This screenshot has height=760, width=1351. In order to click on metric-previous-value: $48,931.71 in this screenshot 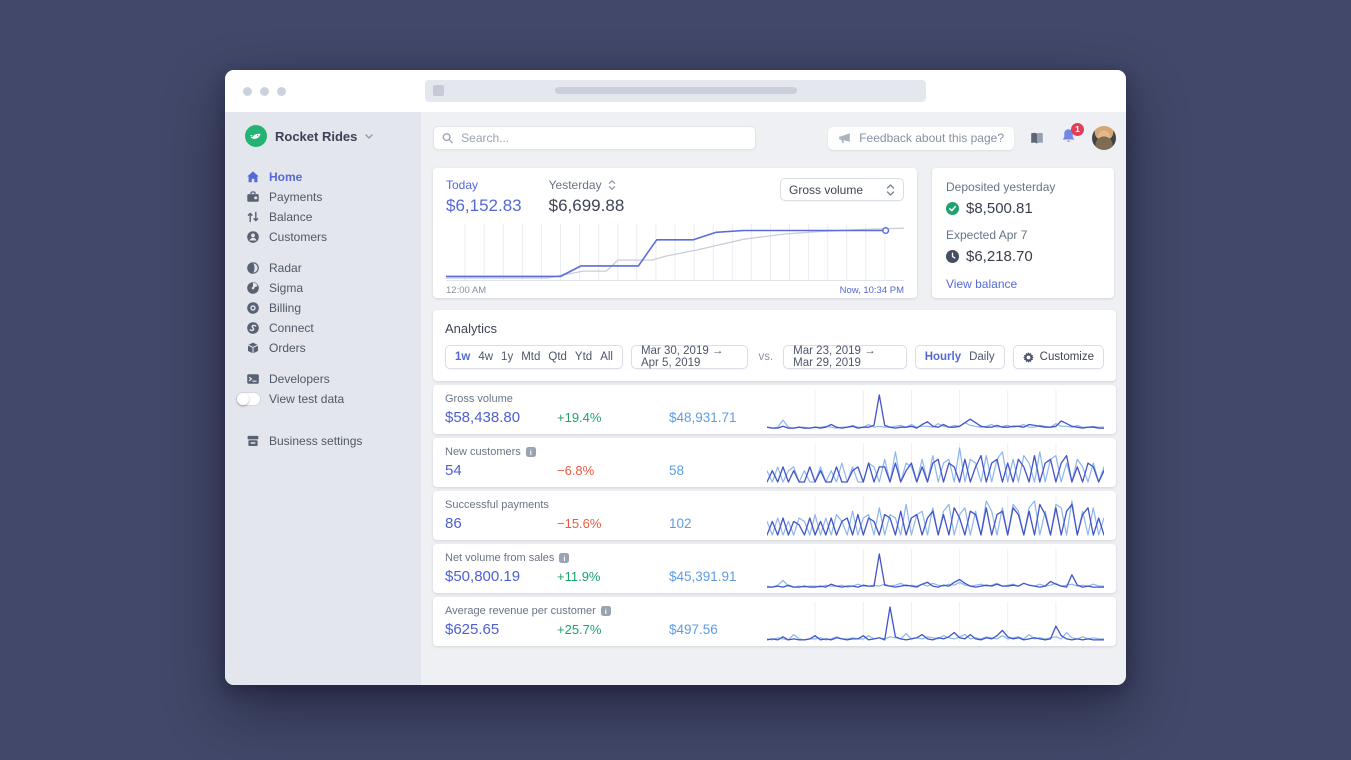, I will do `click(703, 417)`.